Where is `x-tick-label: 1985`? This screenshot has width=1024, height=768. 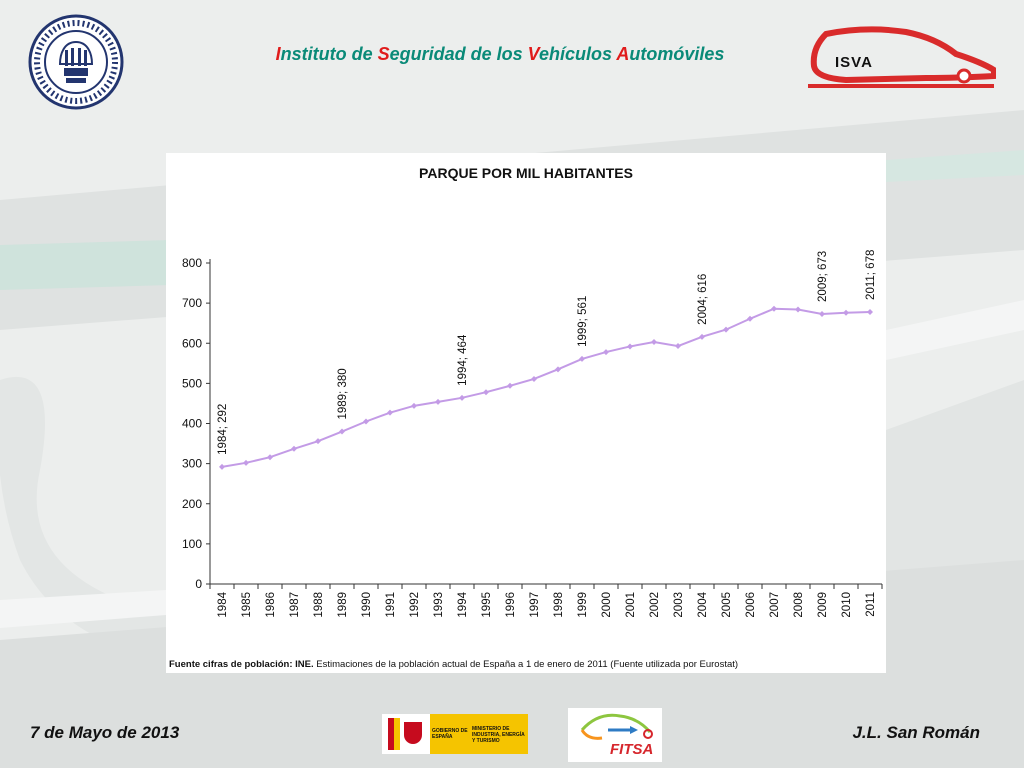 x-tick-label: 1985 is located at coordinates (247, 605).